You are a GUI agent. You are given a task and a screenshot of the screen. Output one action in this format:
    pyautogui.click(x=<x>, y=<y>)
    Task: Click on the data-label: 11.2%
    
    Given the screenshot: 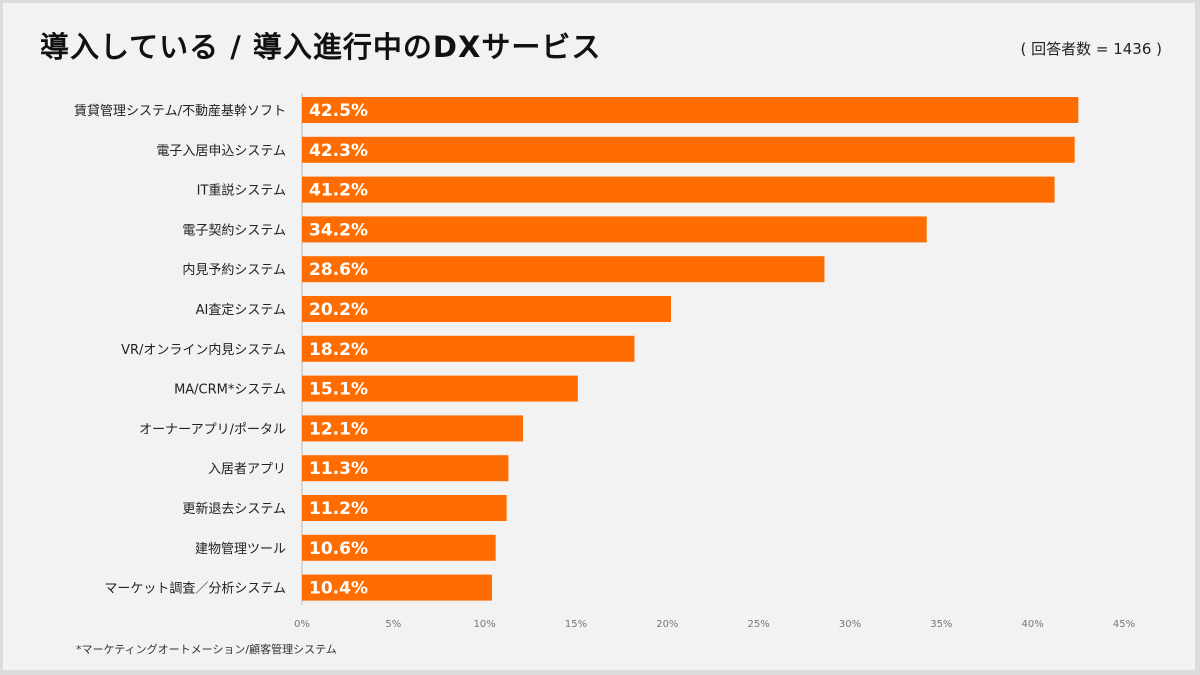 What is the action you would take?
    pyautogui.click(x=338, y=509)
    